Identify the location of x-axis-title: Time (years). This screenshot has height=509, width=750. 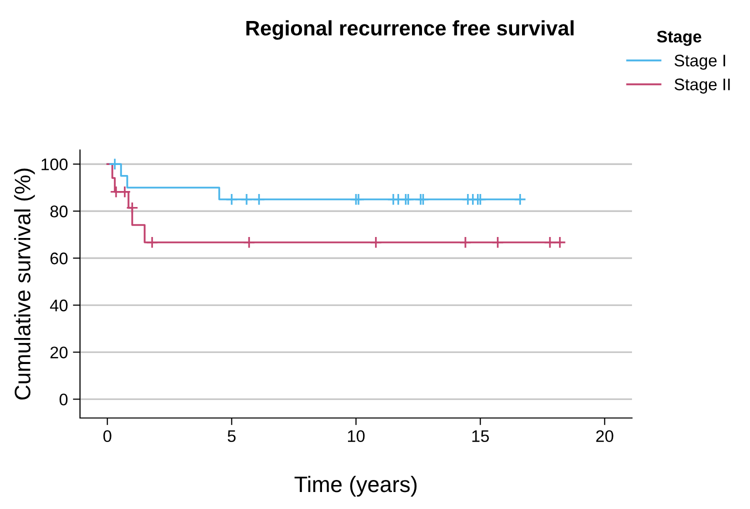
(355, 486).